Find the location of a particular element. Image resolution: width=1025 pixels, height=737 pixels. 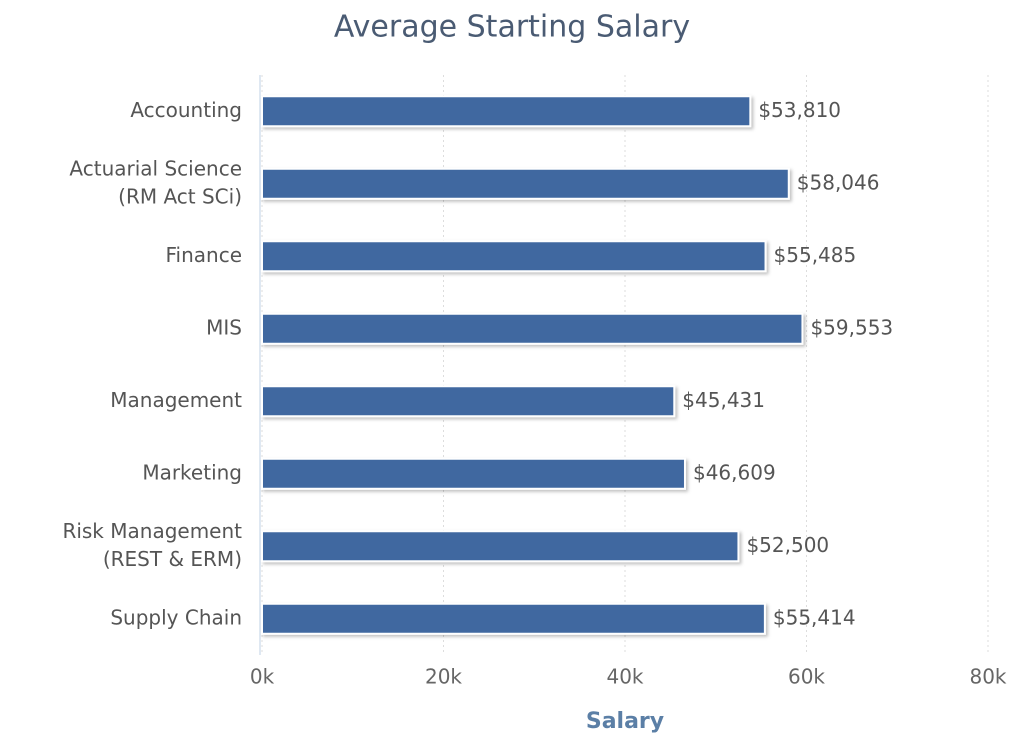

value-label: $52,500 is located at coordinates (787, 545).